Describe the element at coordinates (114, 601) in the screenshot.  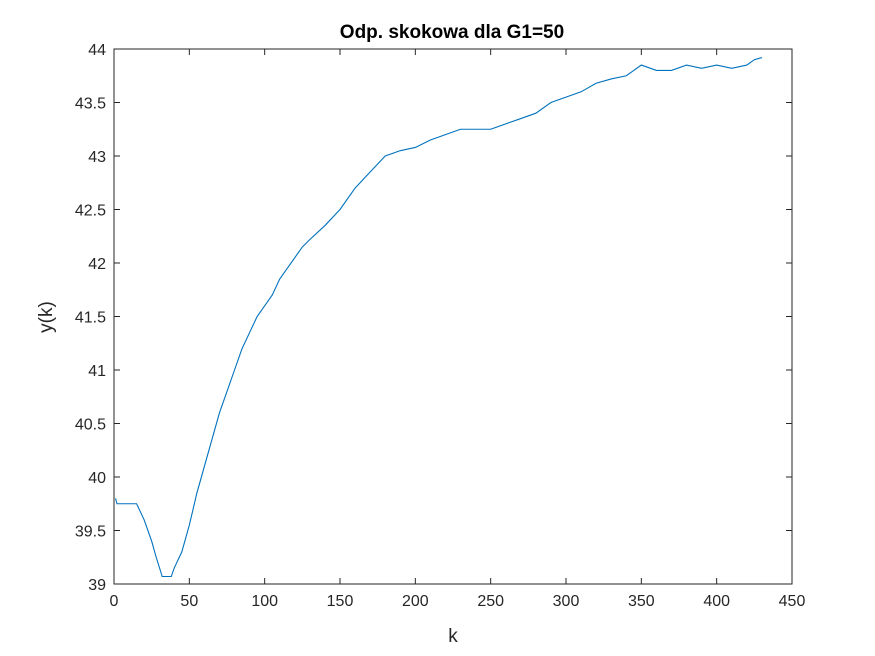
I see `x-tick-label: 0` at that location.